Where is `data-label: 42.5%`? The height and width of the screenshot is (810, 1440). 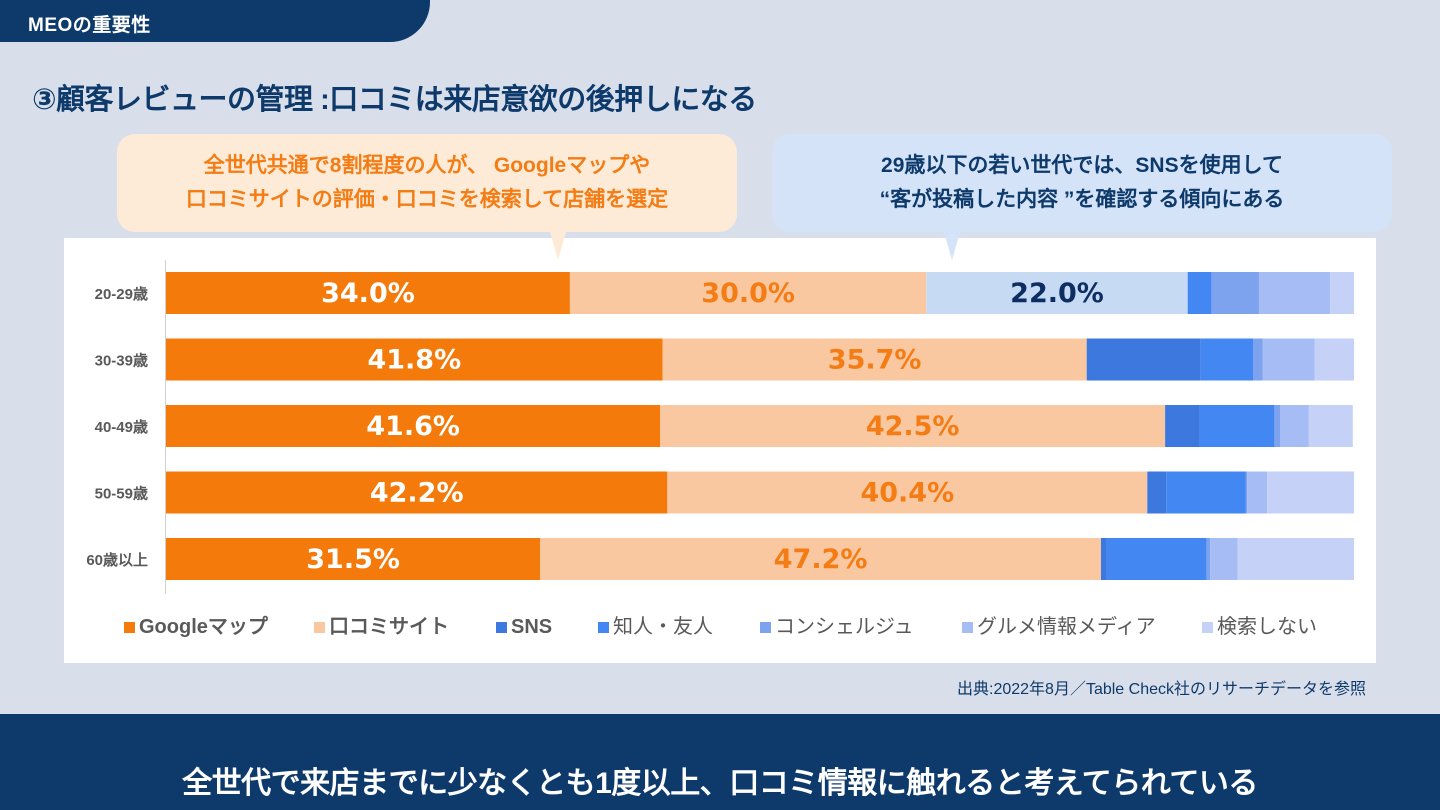 data-label: 42.5% is located at coordinates (913, 426).